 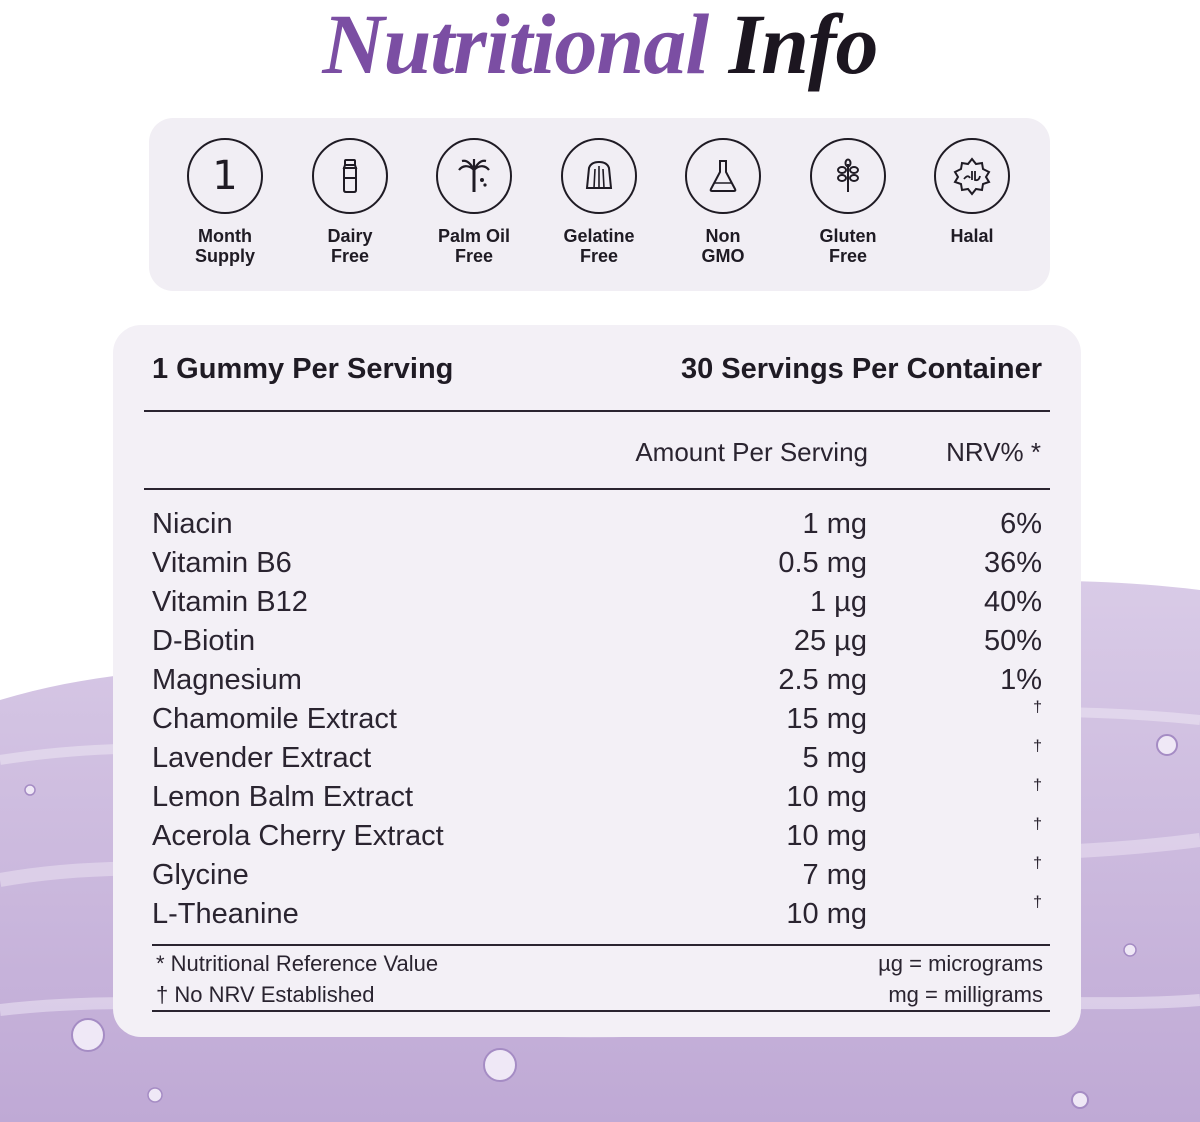 I want to click on nutrient-name: Vitamin B12, so click(x=230, y=602).